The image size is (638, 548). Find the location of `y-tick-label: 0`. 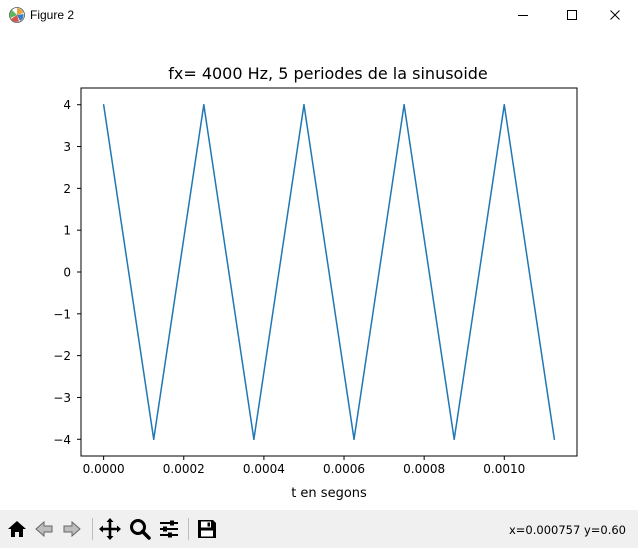

y-tick-label: 0 is located at coordinates (67, 273).